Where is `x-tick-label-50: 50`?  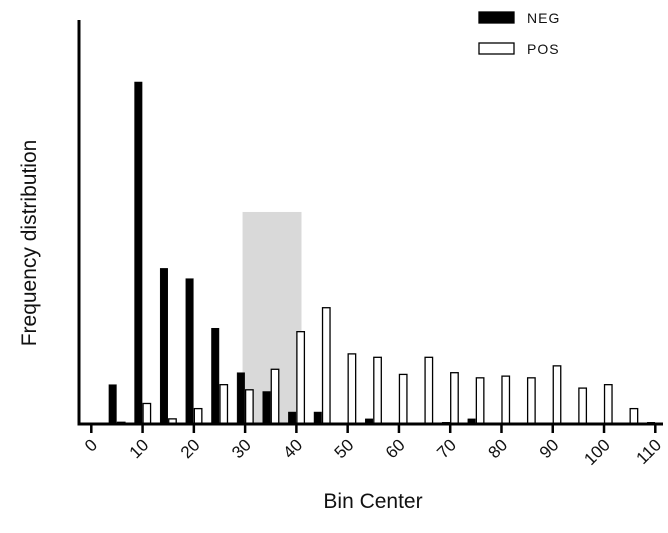
x-tick-label-50: 50 is located at coordinates (344, 448).